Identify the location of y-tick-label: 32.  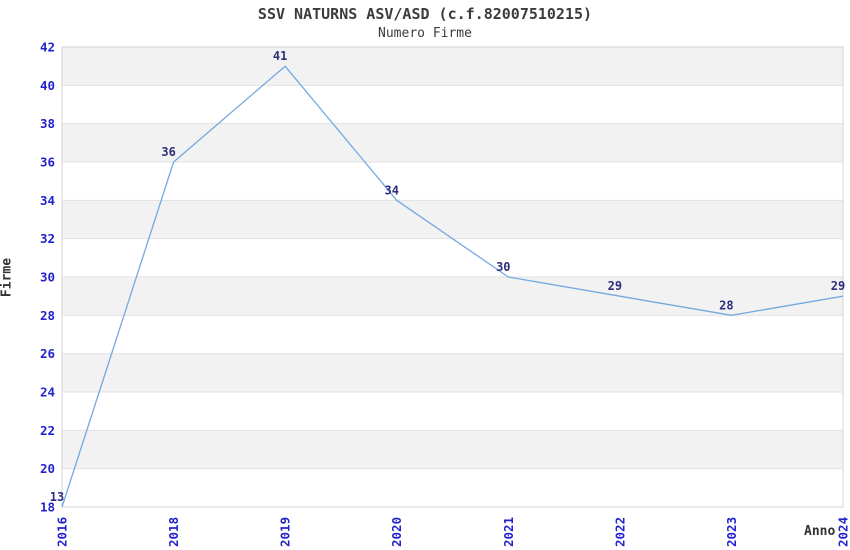
(47, 238).